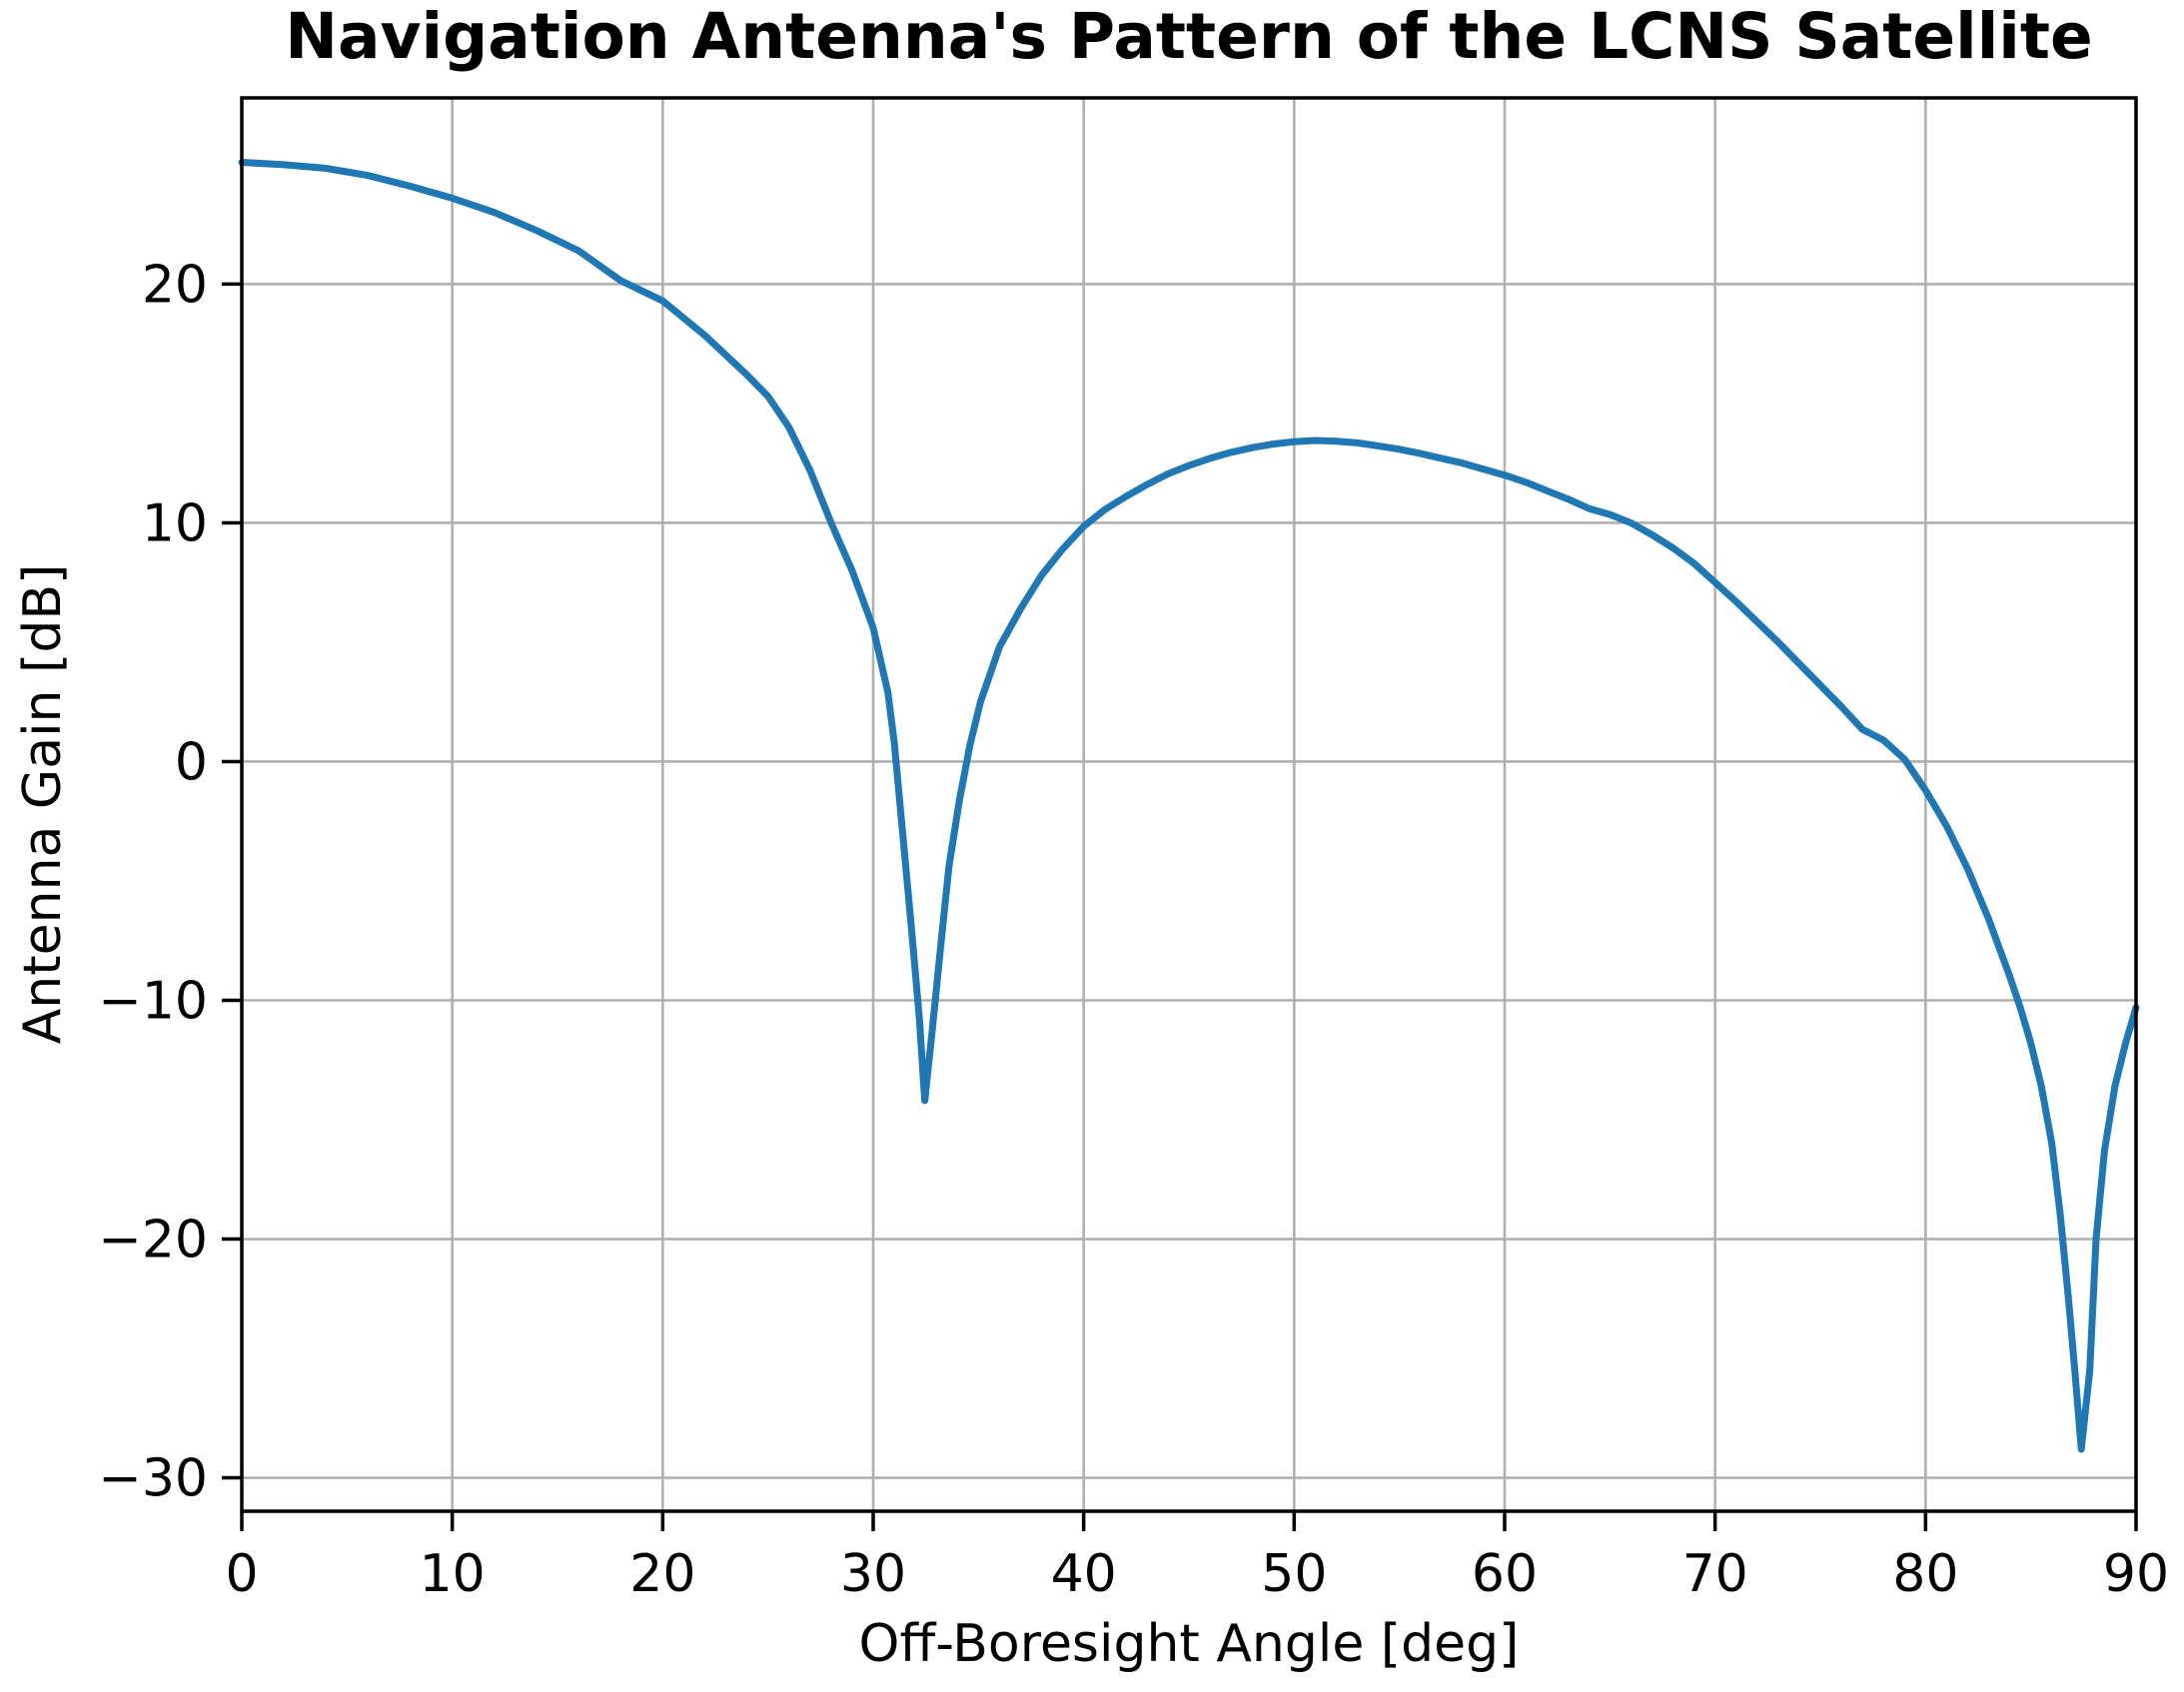  Describe the element at coordinates (1925, 1574) in the screenshot. I see `x-tick-label: 80` at that location.